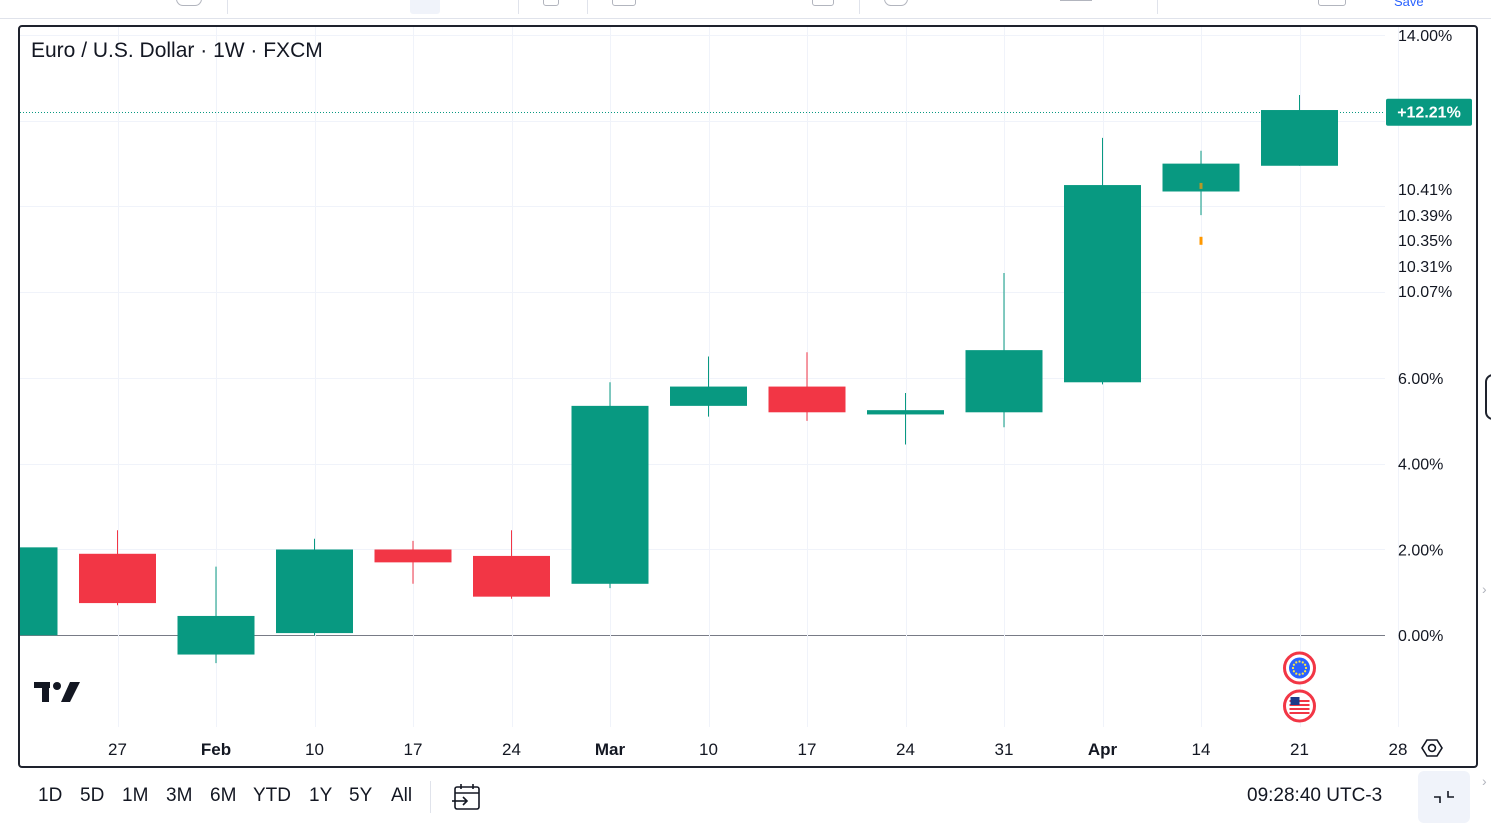 This screenshot has height=828, width=1491. What do you see at coordinates (1004, 749) in the screenshot?
I see `x-axis-label: 31` at bounding box center [1004, 749].